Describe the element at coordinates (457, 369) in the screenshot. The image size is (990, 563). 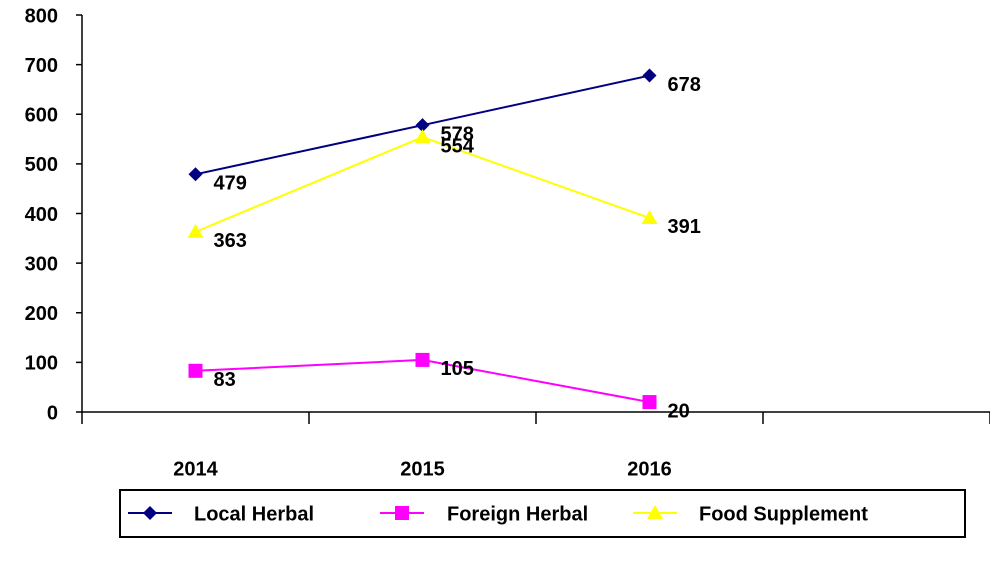
I see `data-label: 105` at that location.